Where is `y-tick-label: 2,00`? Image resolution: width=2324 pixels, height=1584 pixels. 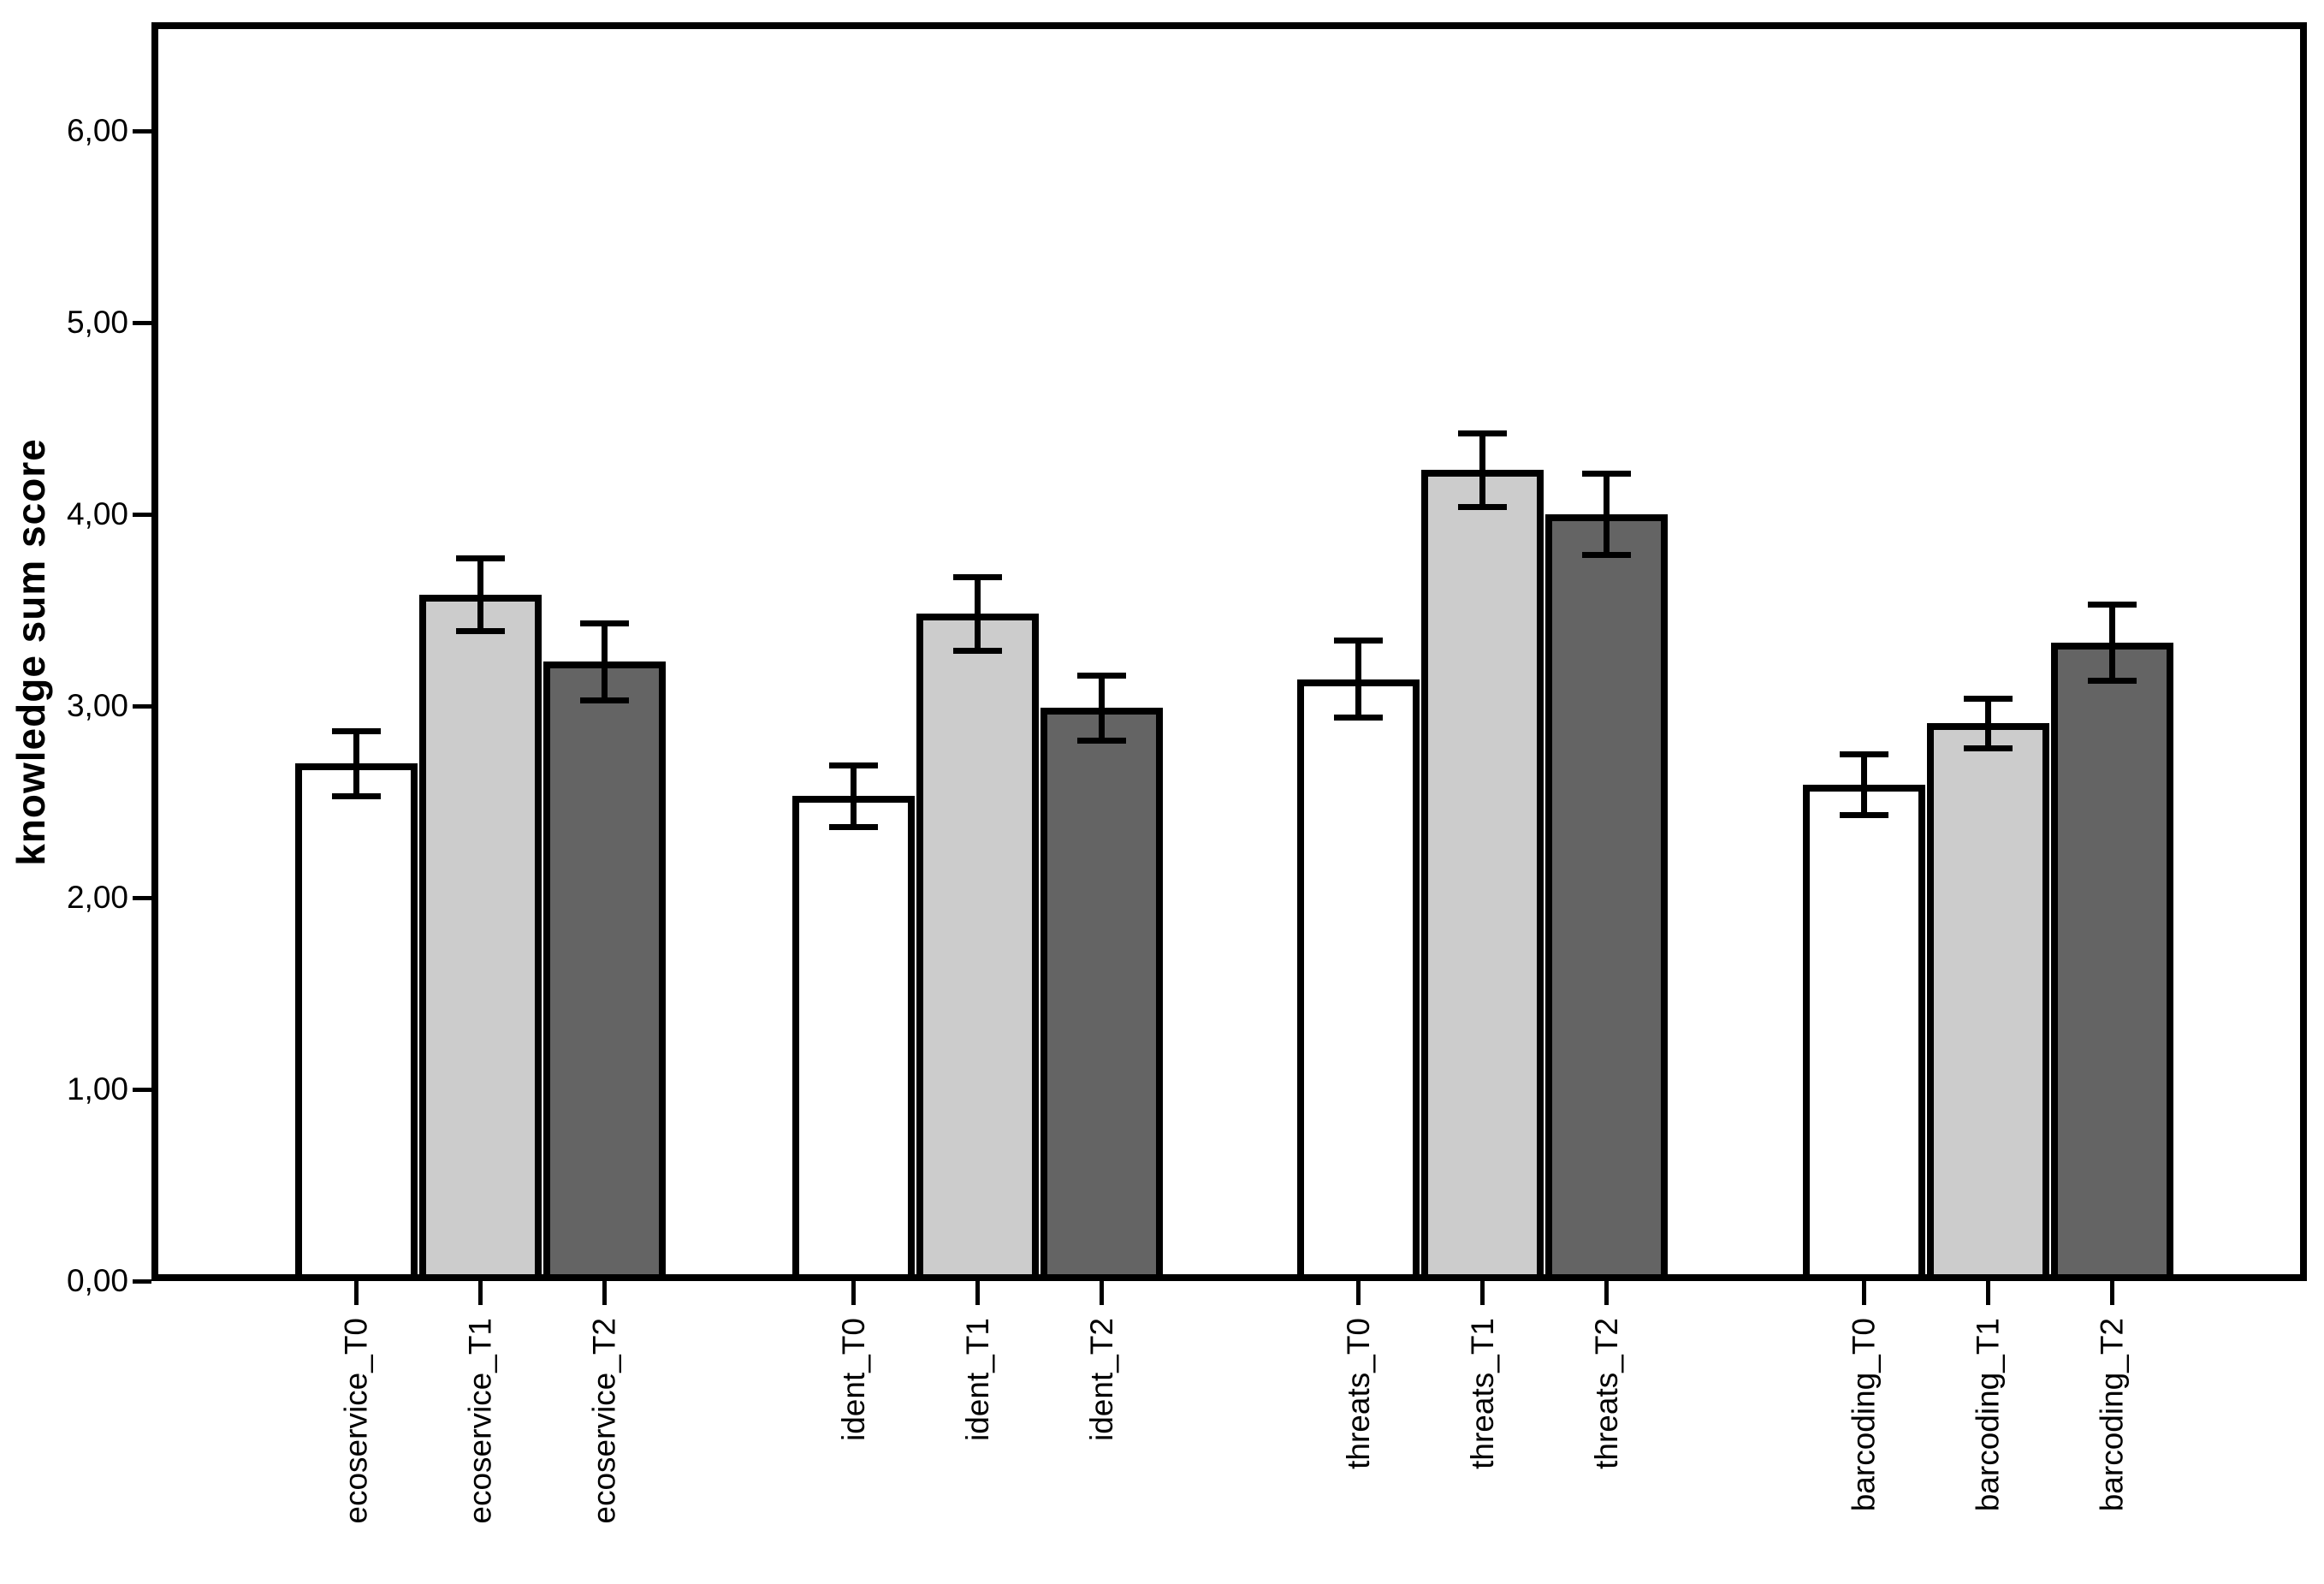 y-tick-label: 2,00 is located at coordinates (97, 897).